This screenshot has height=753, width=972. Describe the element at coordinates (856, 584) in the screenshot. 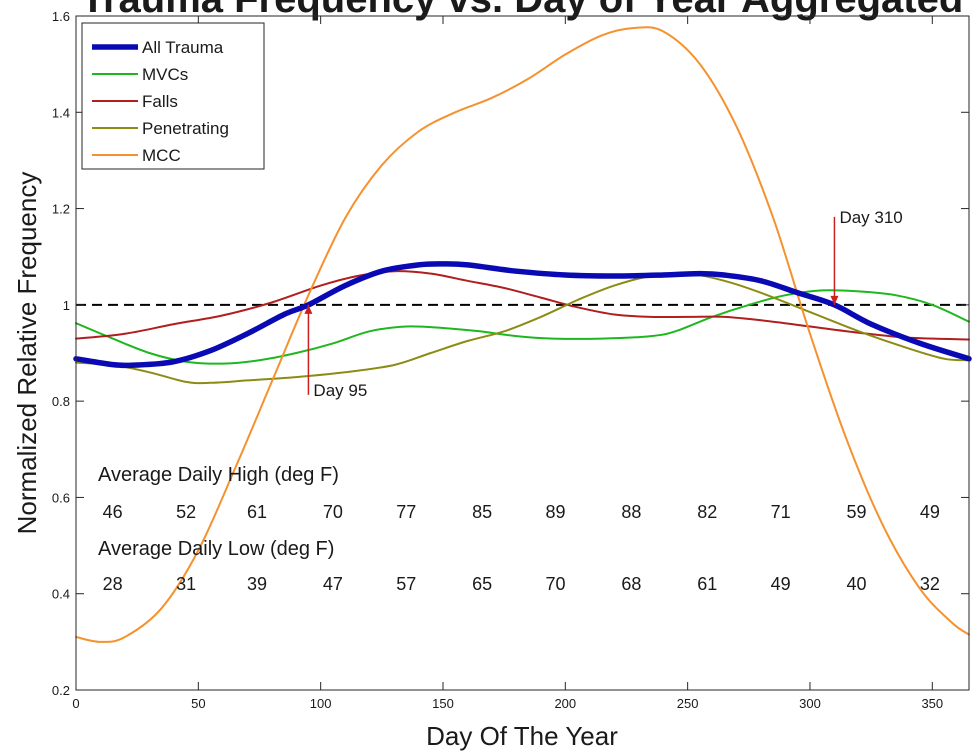

I see `avg-low-value: 40` at that location.